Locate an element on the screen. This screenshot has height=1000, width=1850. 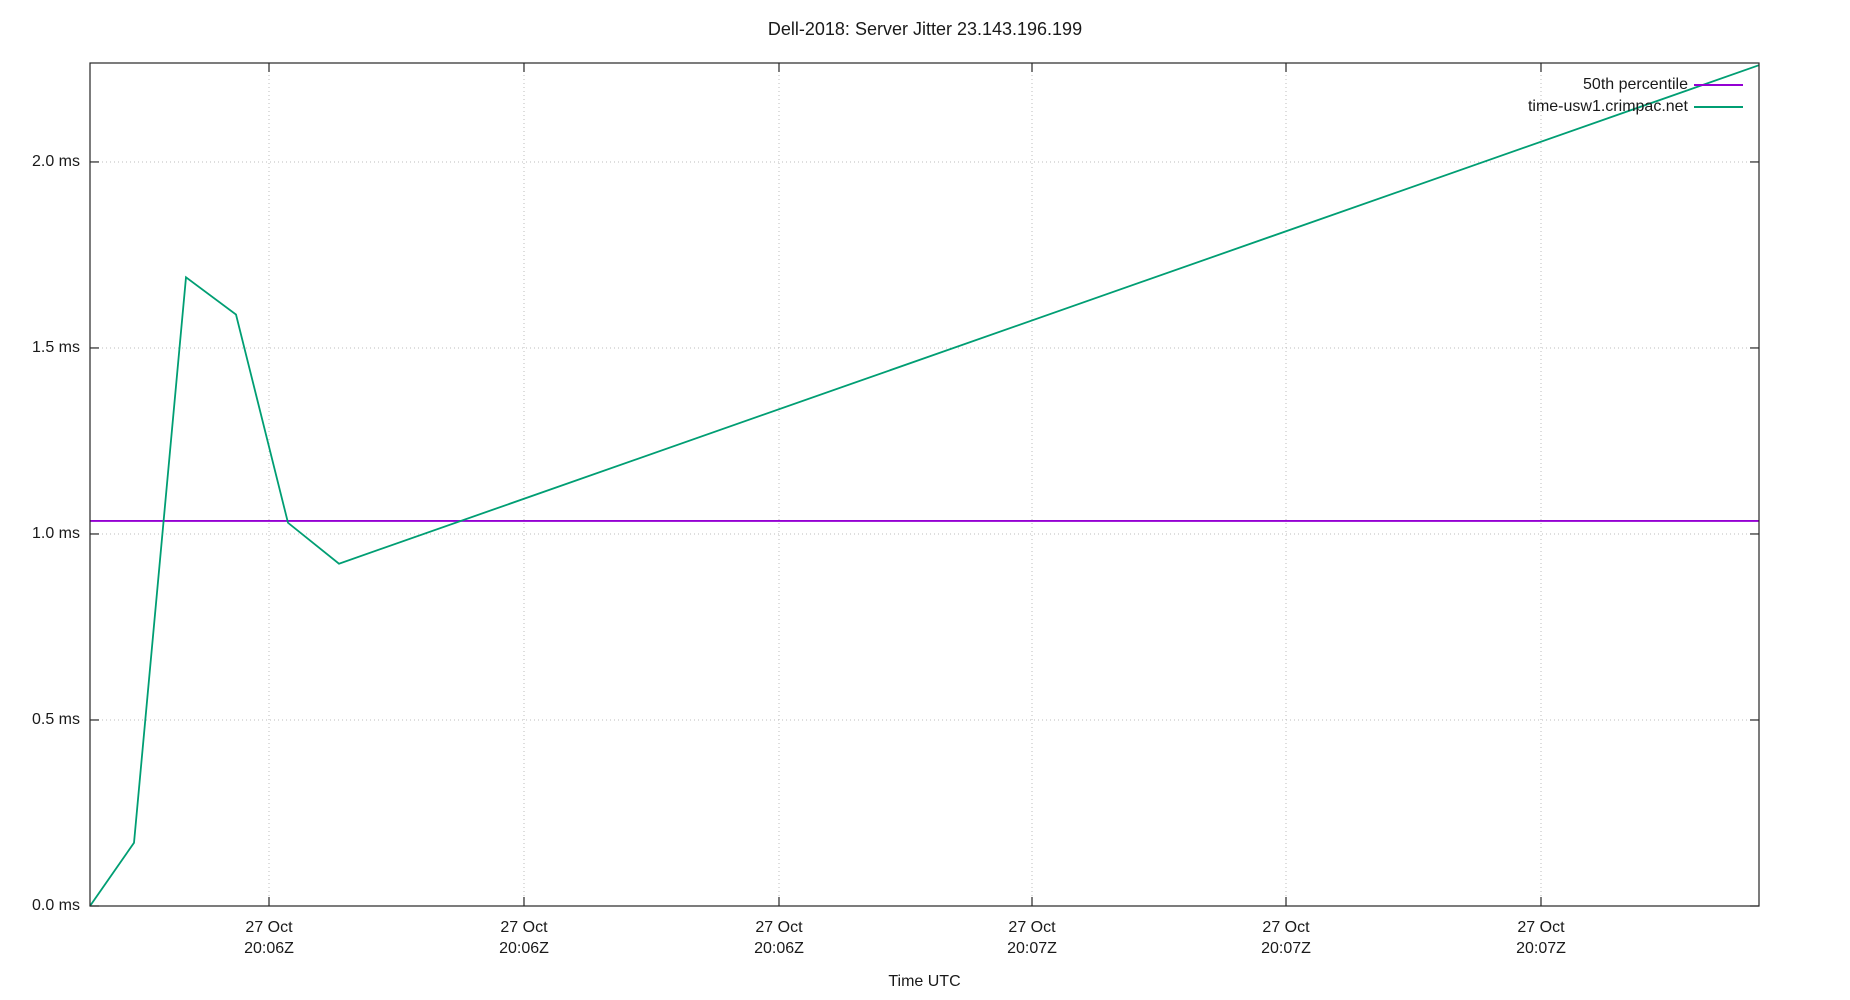
x-tick-label-2-line: 20:06Z is located at coordinates (779, 948).